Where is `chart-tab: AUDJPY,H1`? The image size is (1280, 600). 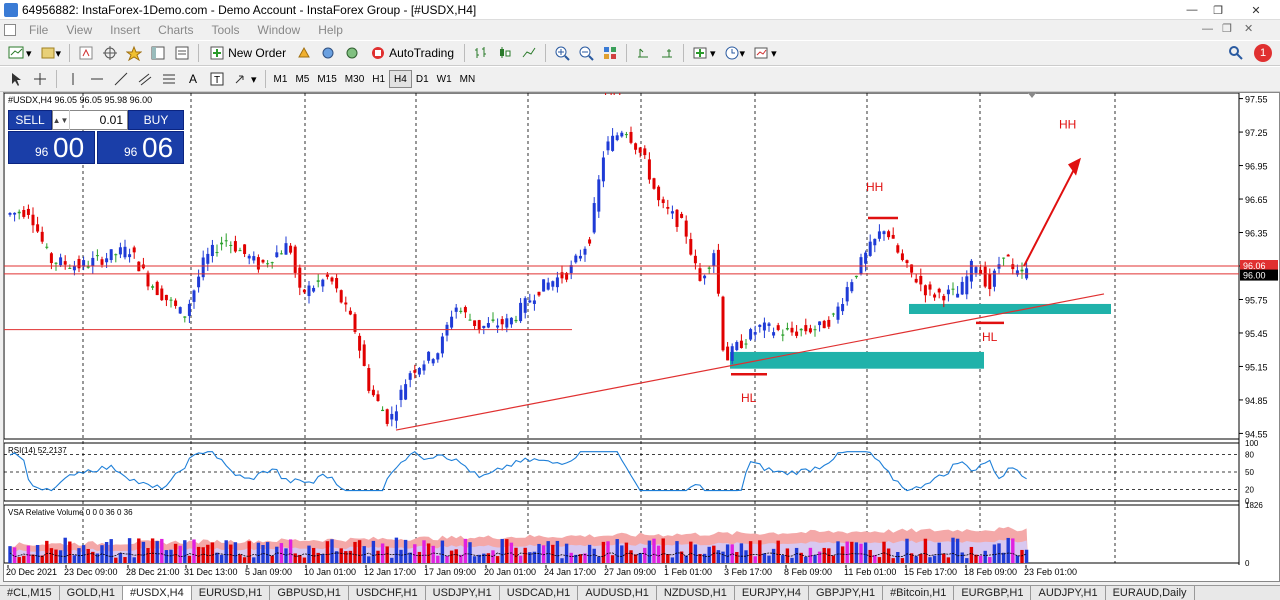
chart-tab: AUDJPY,H1 is located at coordinates (1068, 593).